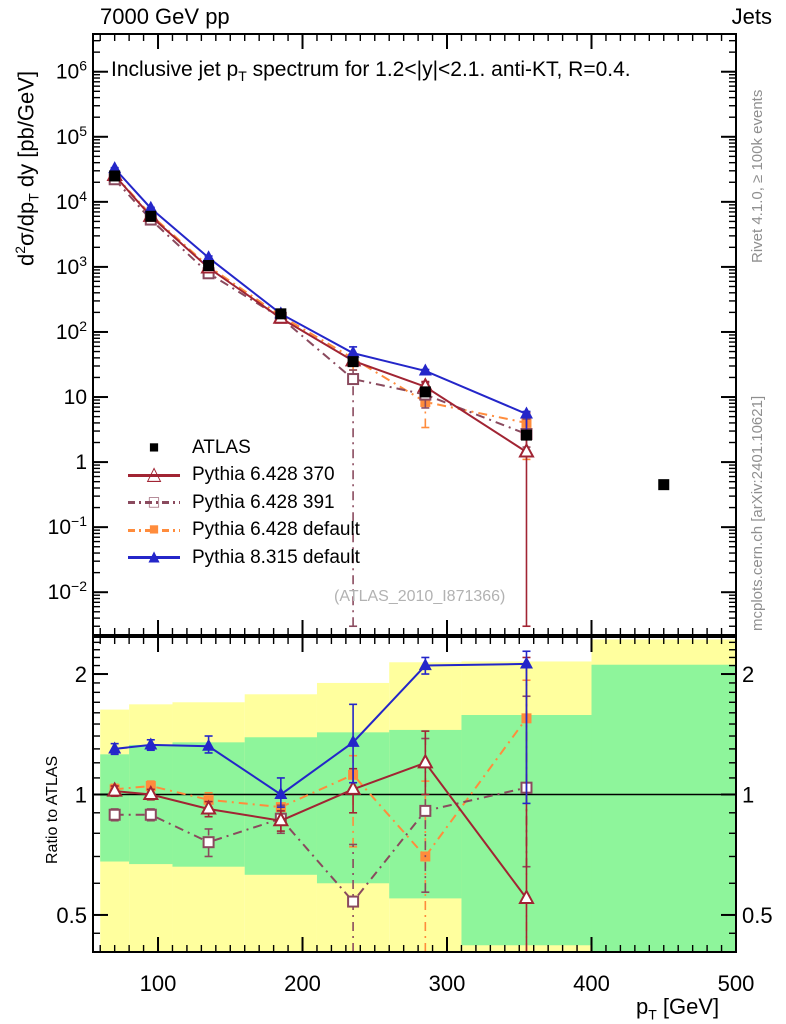 The height and width of the screenshot is (1024, 786). Describe the element at coordinates (71, 136) in the screenshot. I see `svg-text: 10⁵` at that location.